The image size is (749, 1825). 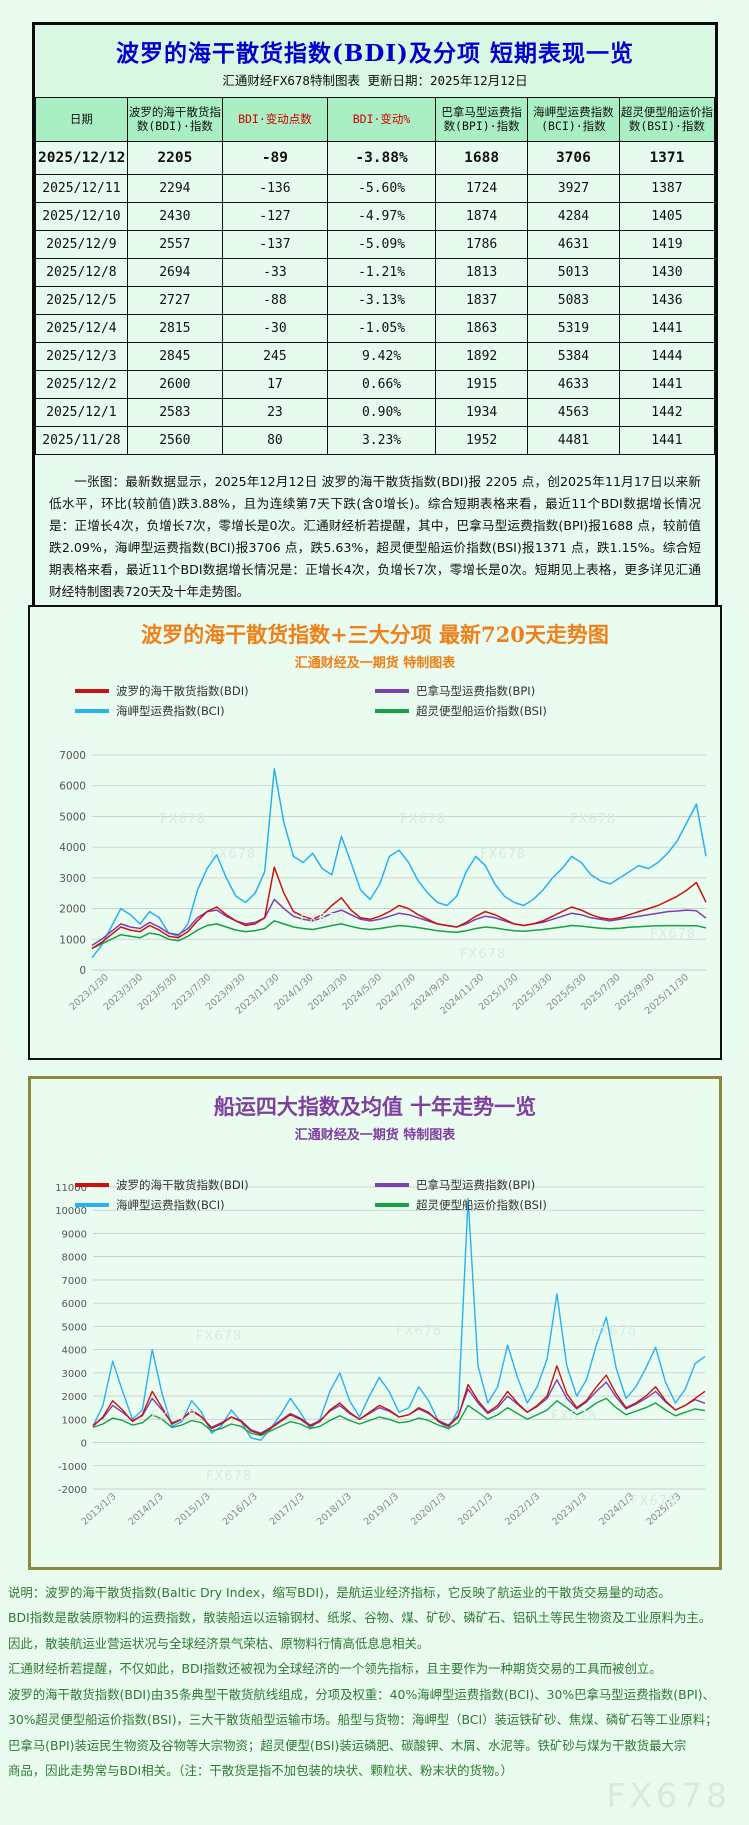 I want to click on cell-change: -33, so click(x=274, y=272).